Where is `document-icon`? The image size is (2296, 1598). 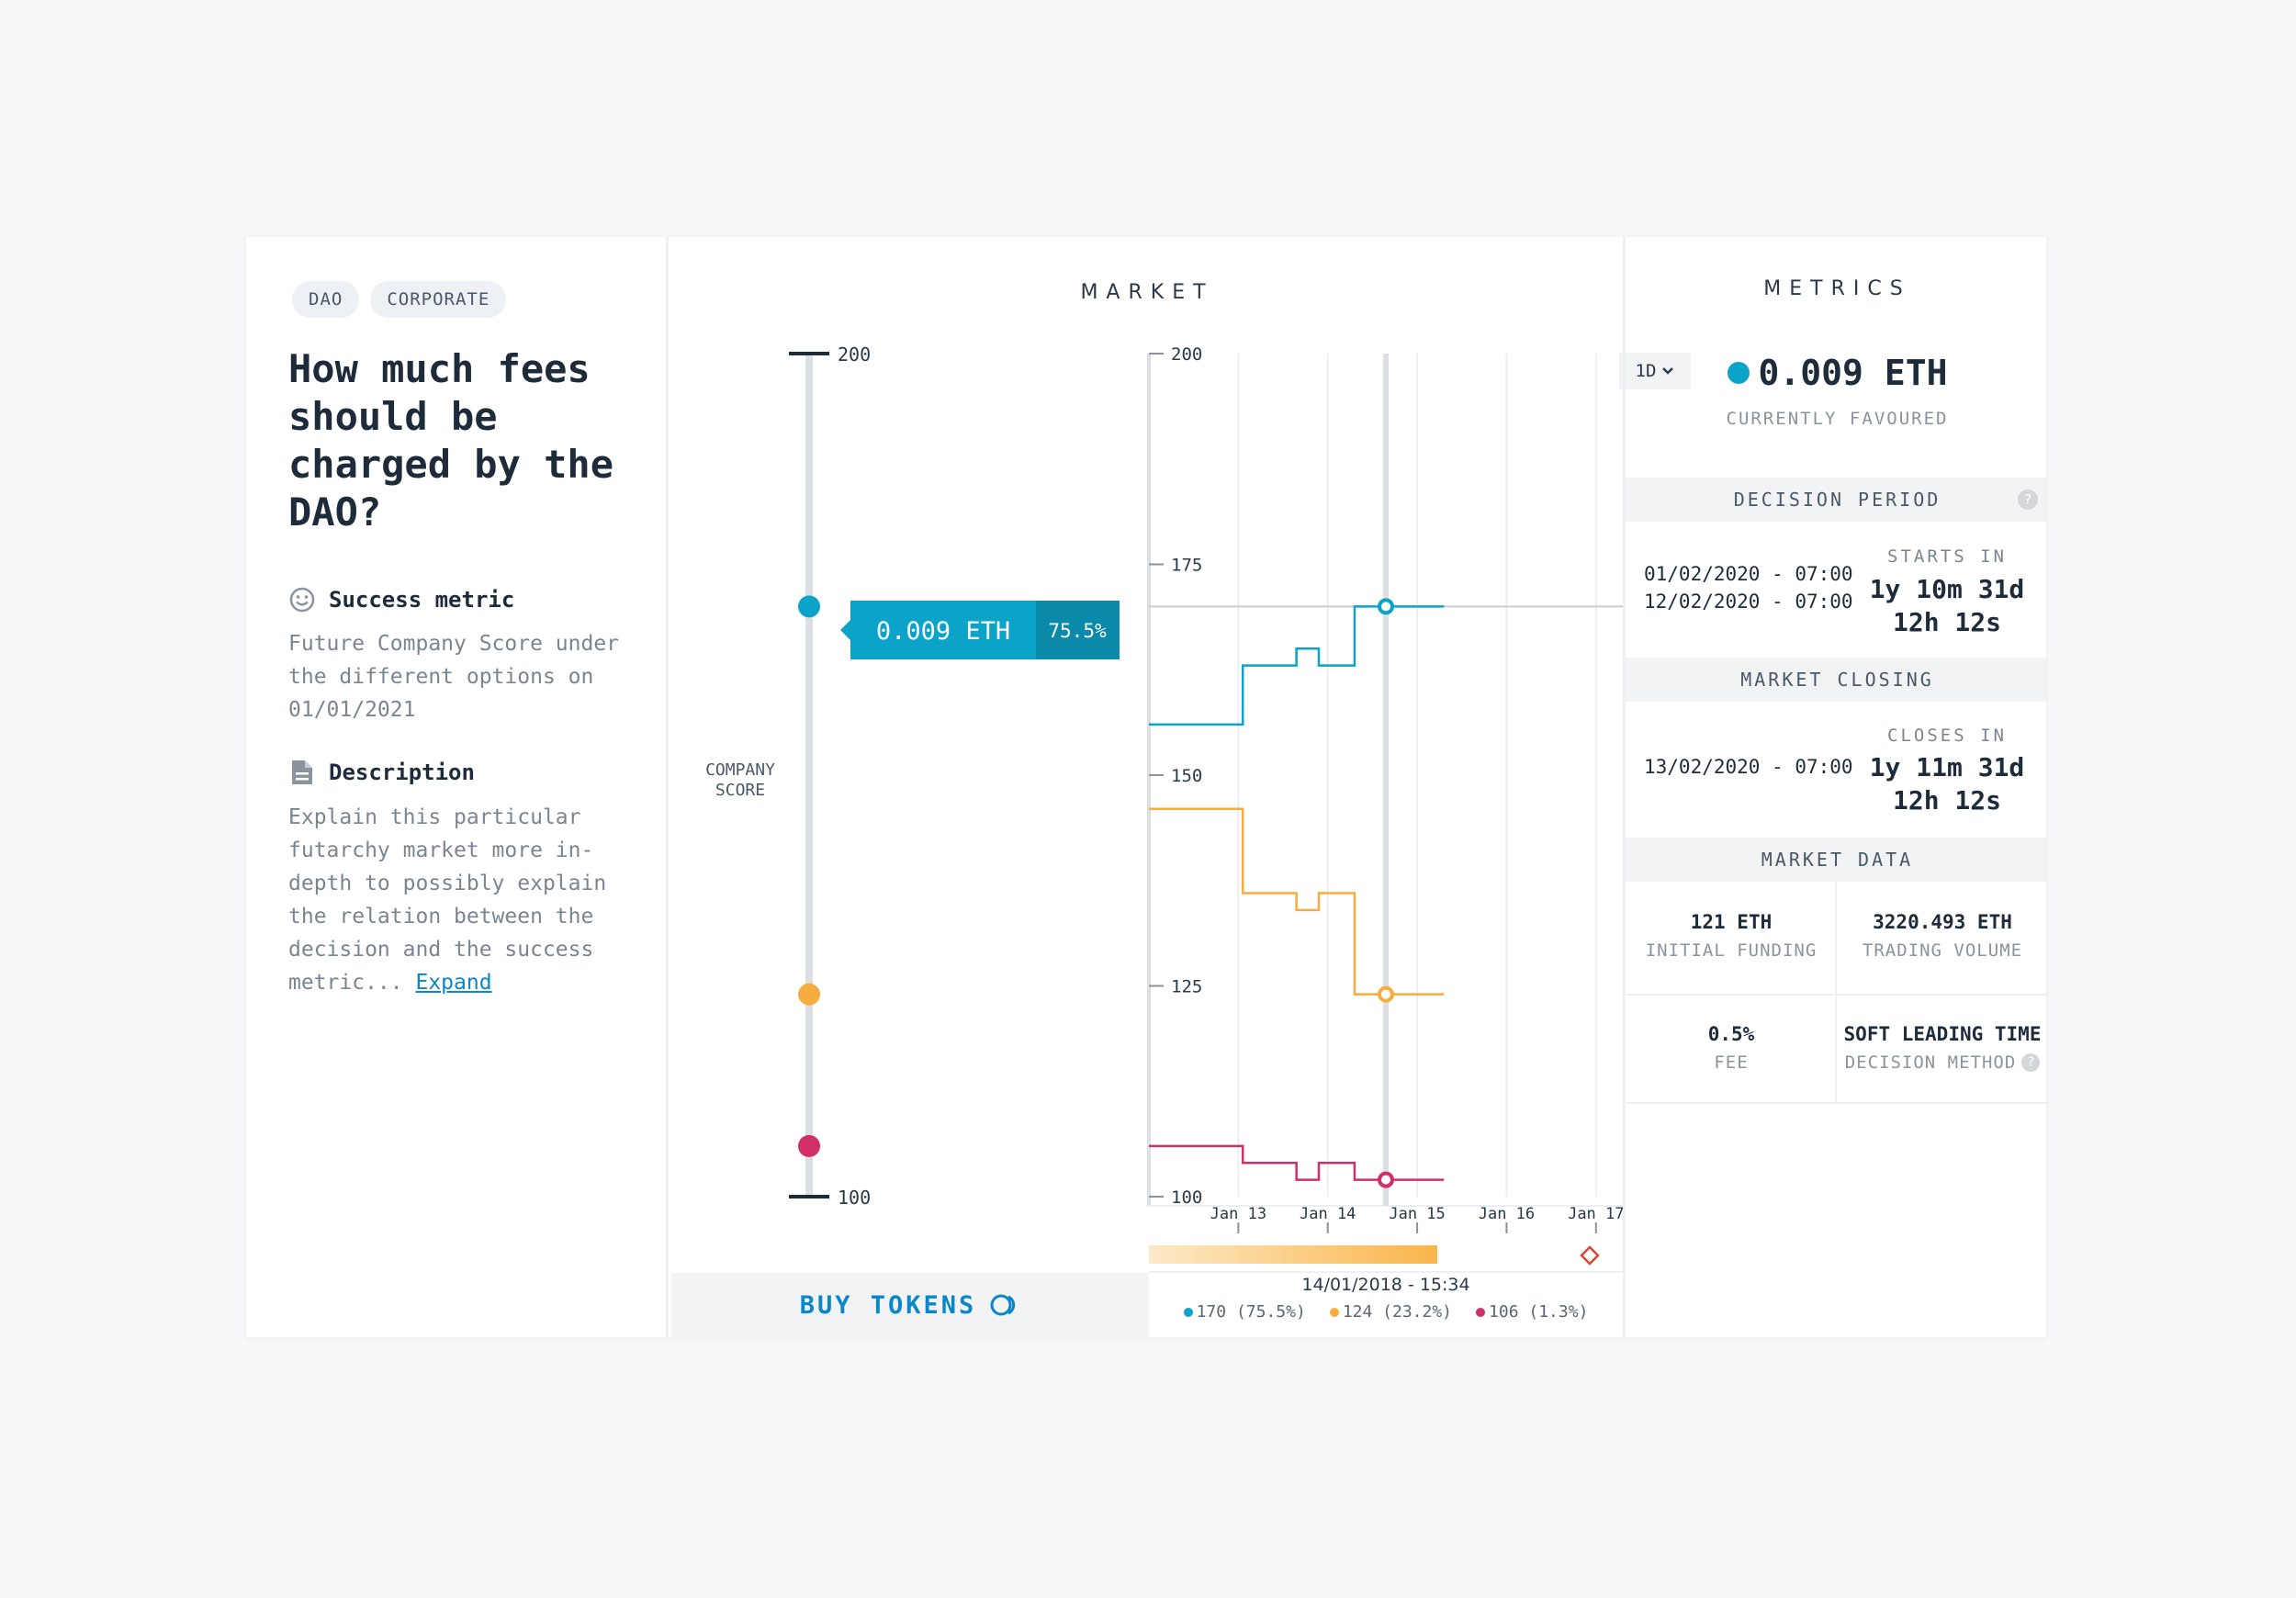
document-icon is located at coordinates (302, 773).